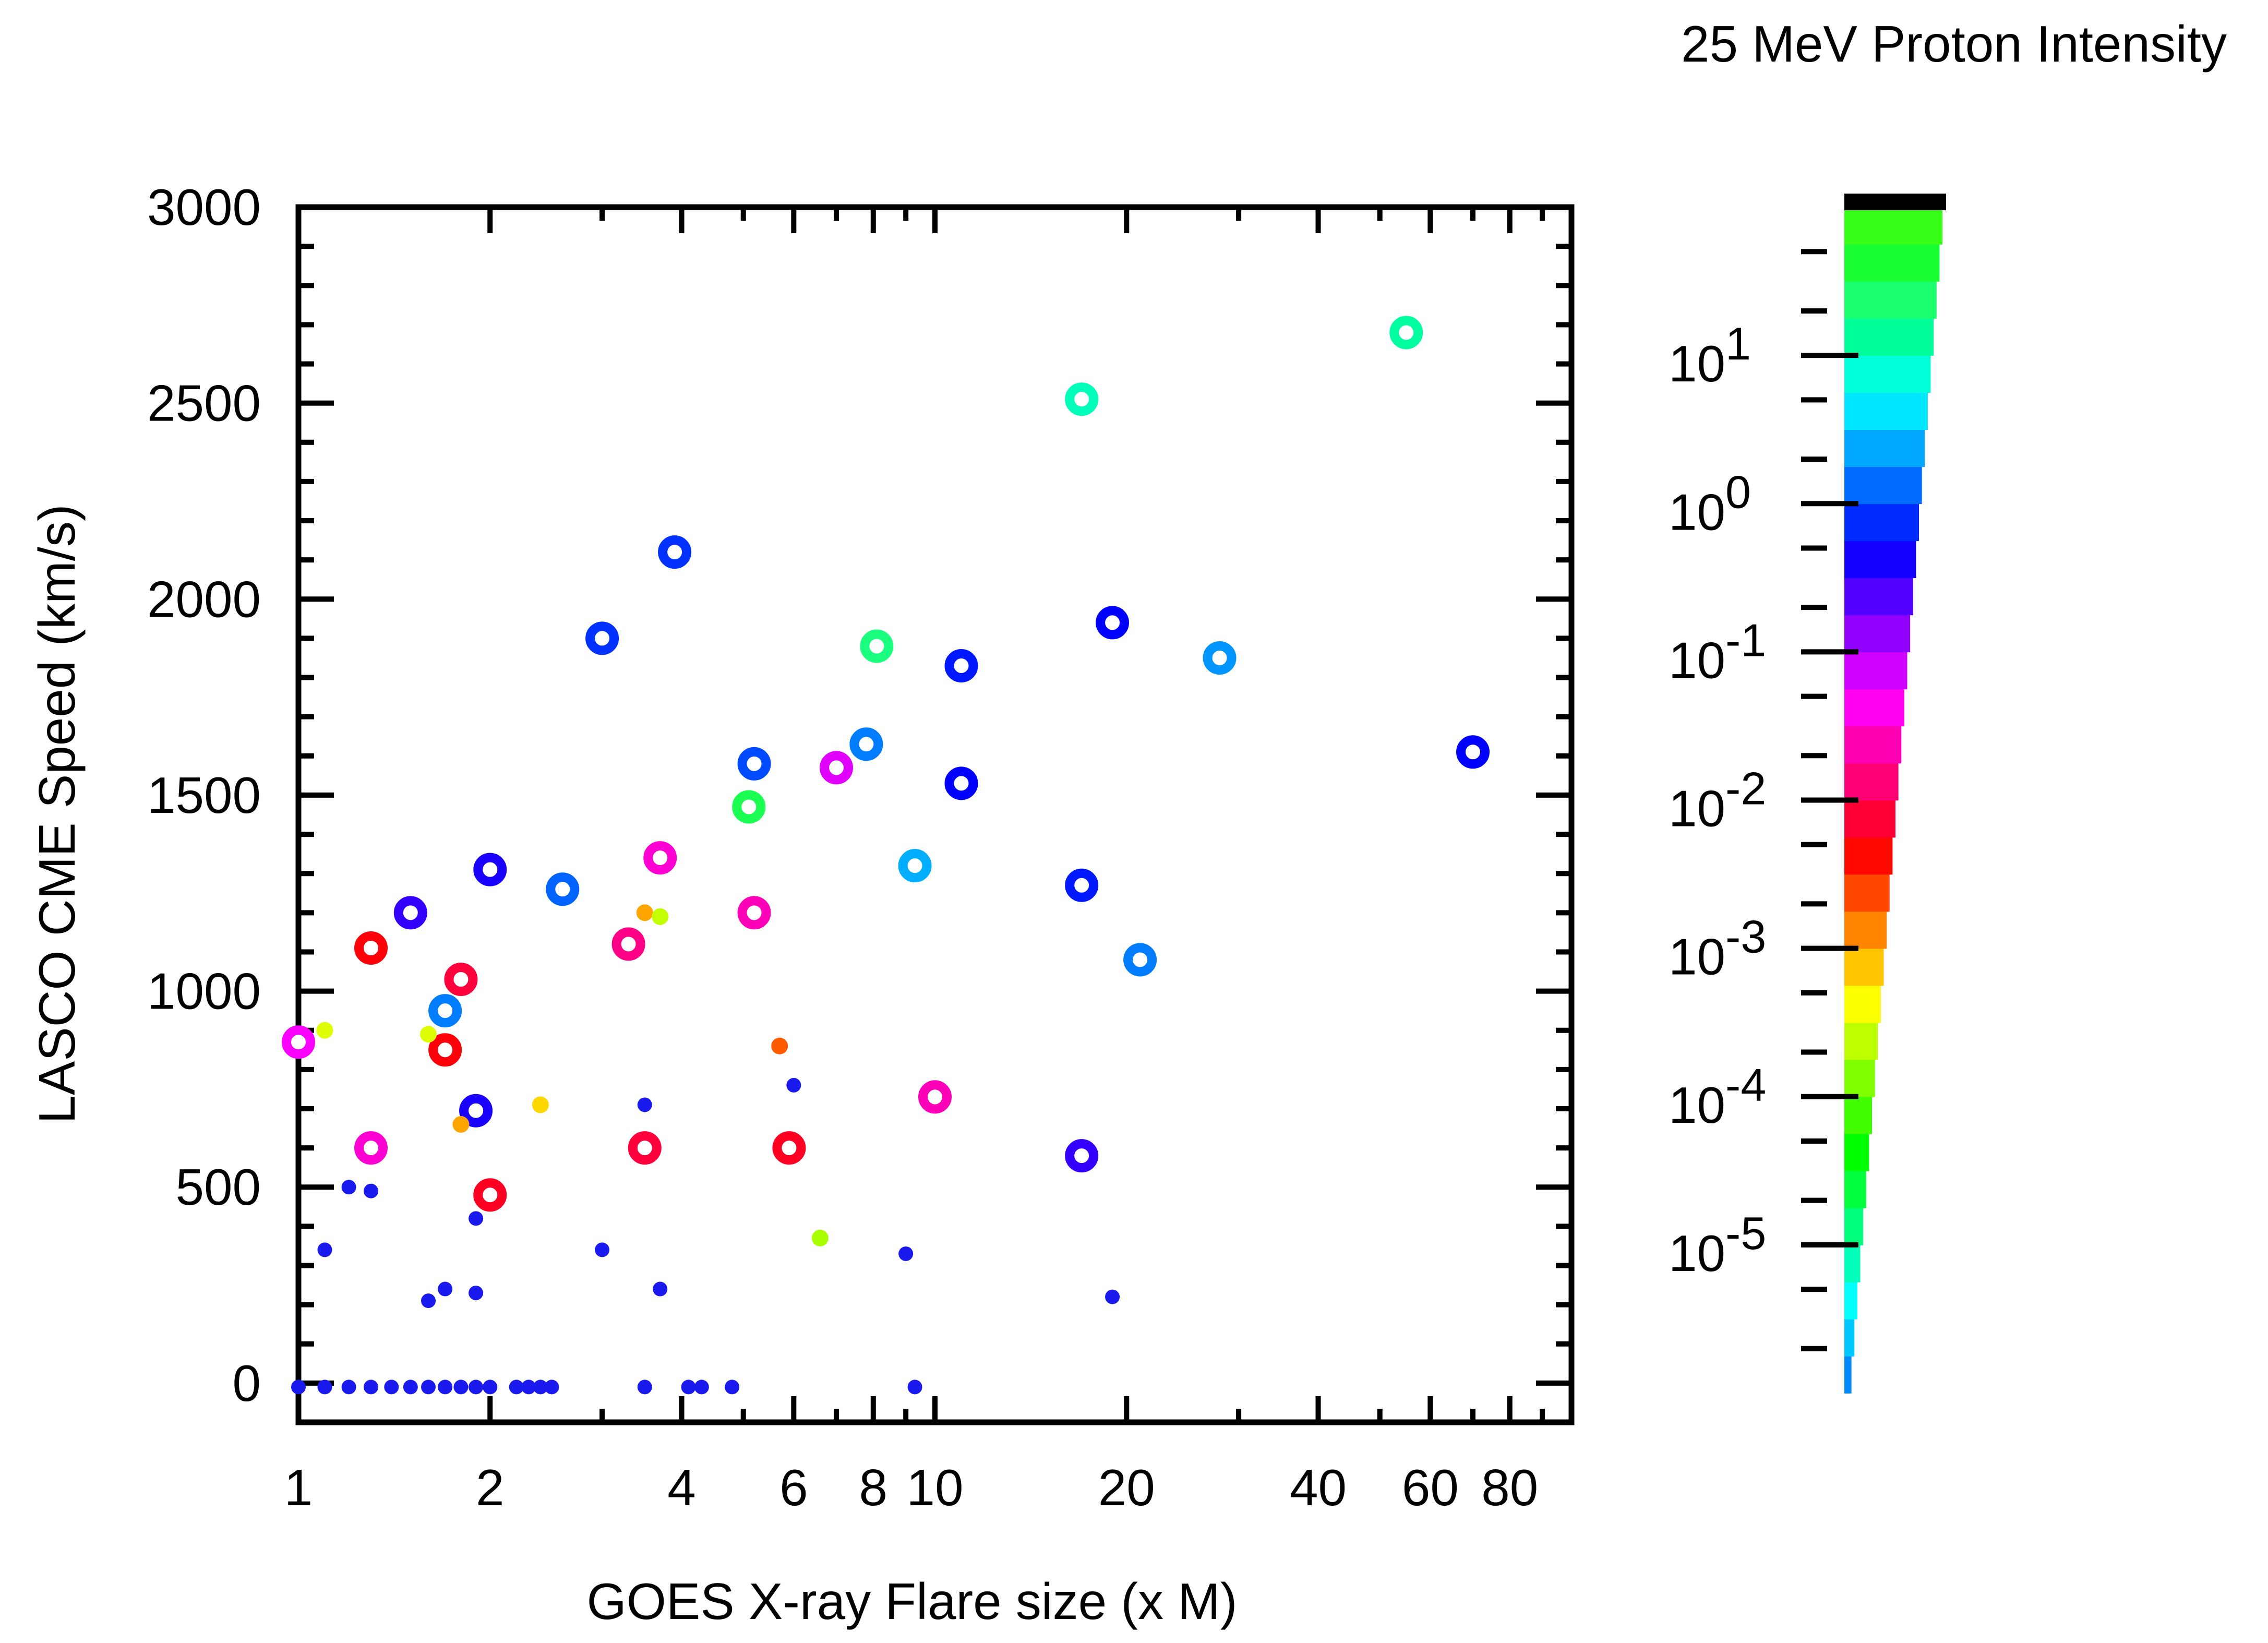 The image size is (2268, 1643). I want to click on y-tick-label: 2000, so click(204, 599).